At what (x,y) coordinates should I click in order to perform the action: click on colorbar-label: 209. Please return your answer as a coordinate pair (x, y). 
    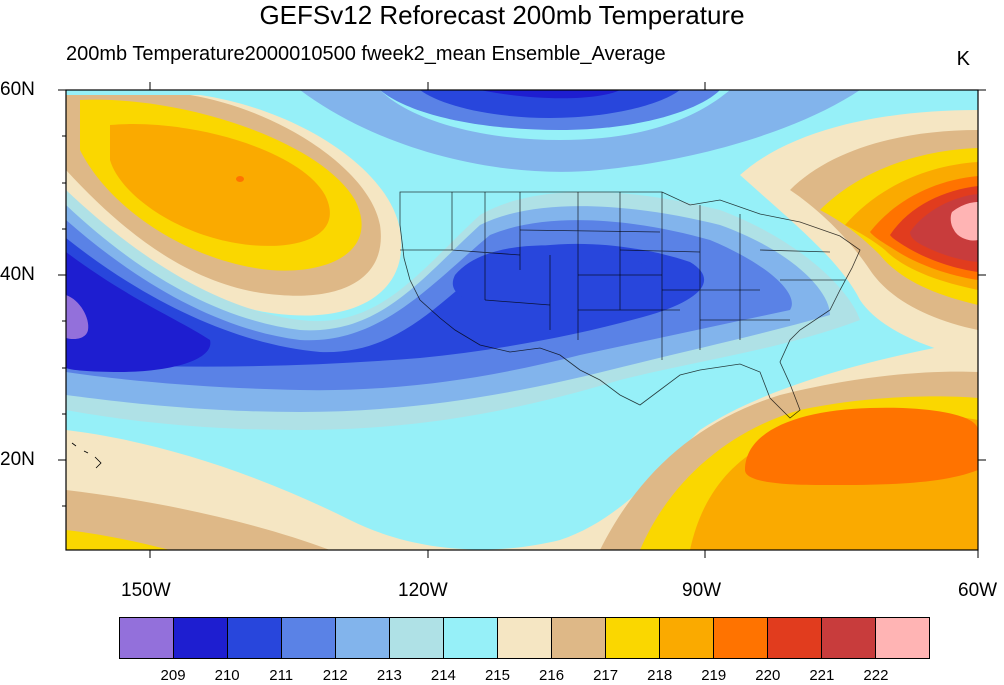
    Looking at the image, I should click on (173, 675).